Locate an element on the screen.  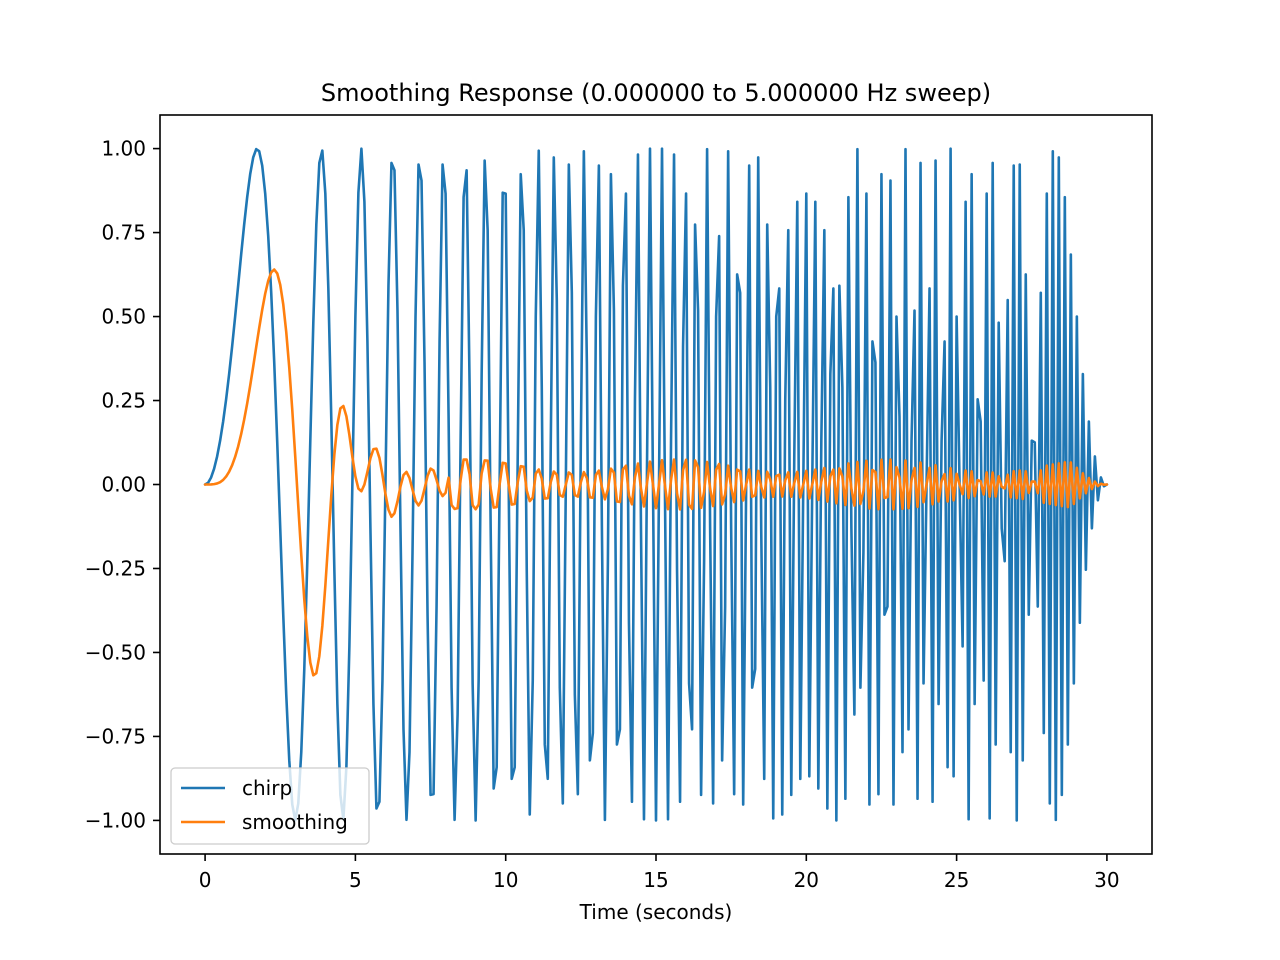
legend: chirp smoothing is located at coordinates (270, 806).